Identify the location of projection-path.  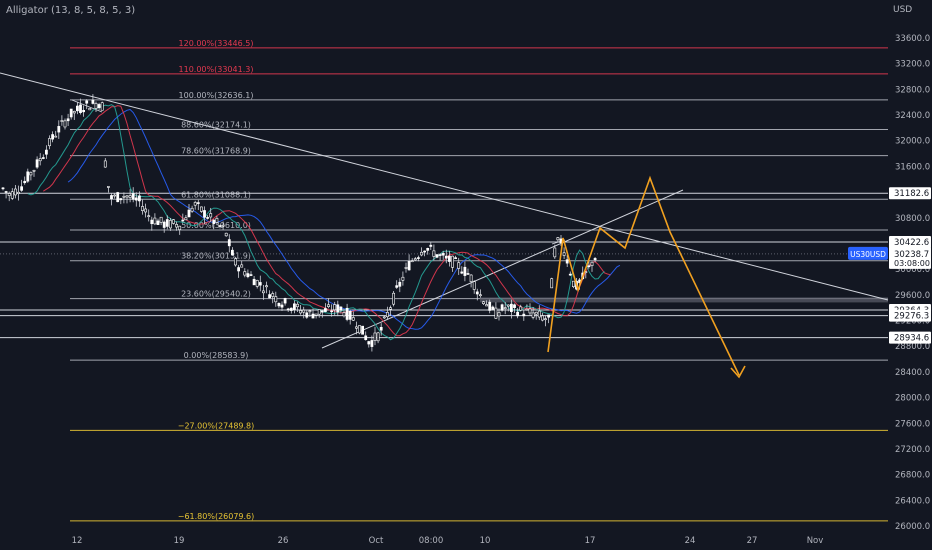
(646, 277).